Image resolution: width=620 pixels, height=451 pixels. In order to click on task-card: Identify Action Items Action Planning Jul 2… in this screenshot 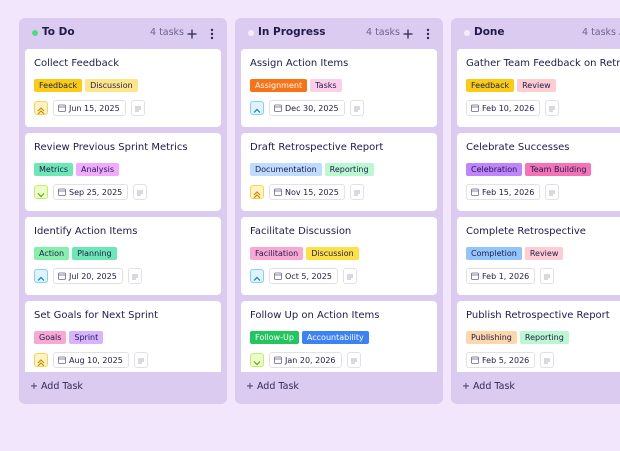, I will do `click(123, 256)`.